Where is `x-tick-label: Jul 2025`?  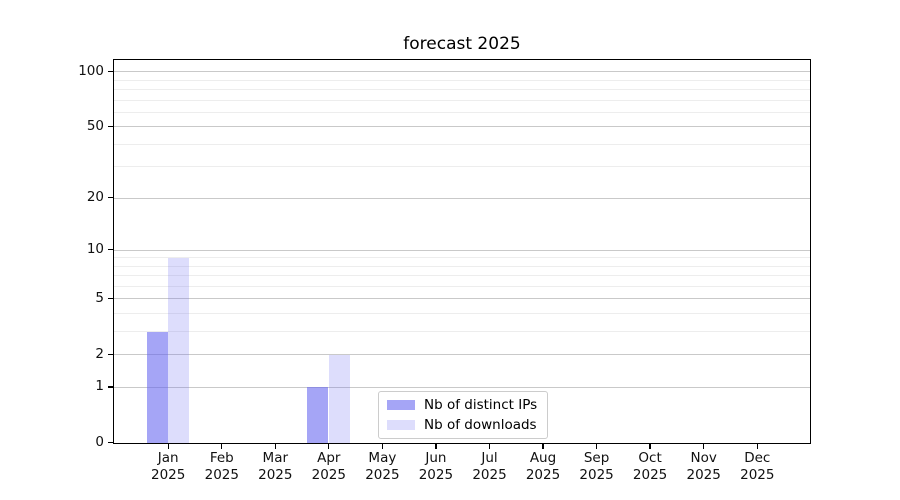 x-tick-label: Jul 2025 is located at coordinates (490, 466).